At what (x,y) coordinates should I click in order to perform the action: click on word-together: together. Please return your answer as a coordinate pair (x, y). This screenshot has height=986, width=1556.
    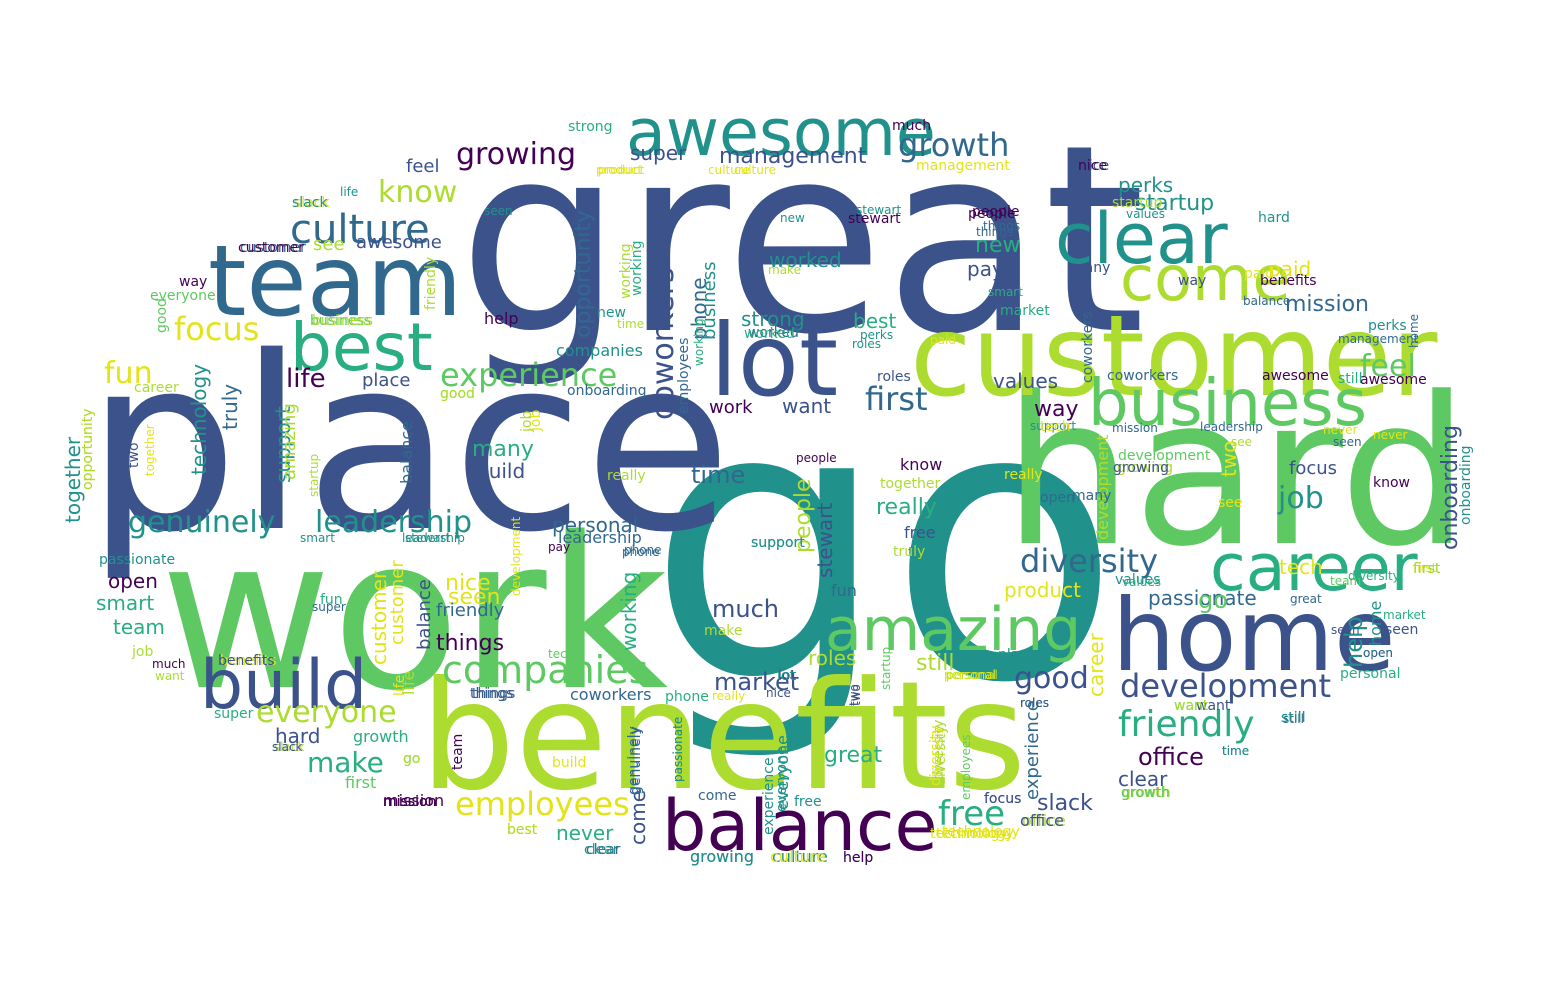
    Looking at the image, I should click on (150, 450).